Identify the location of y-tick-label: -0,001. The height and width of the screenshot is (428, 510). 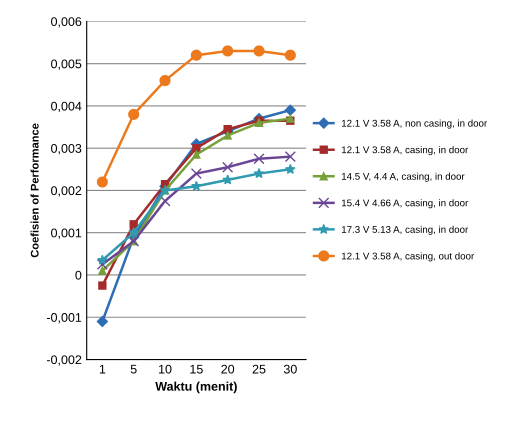
(64, 318).